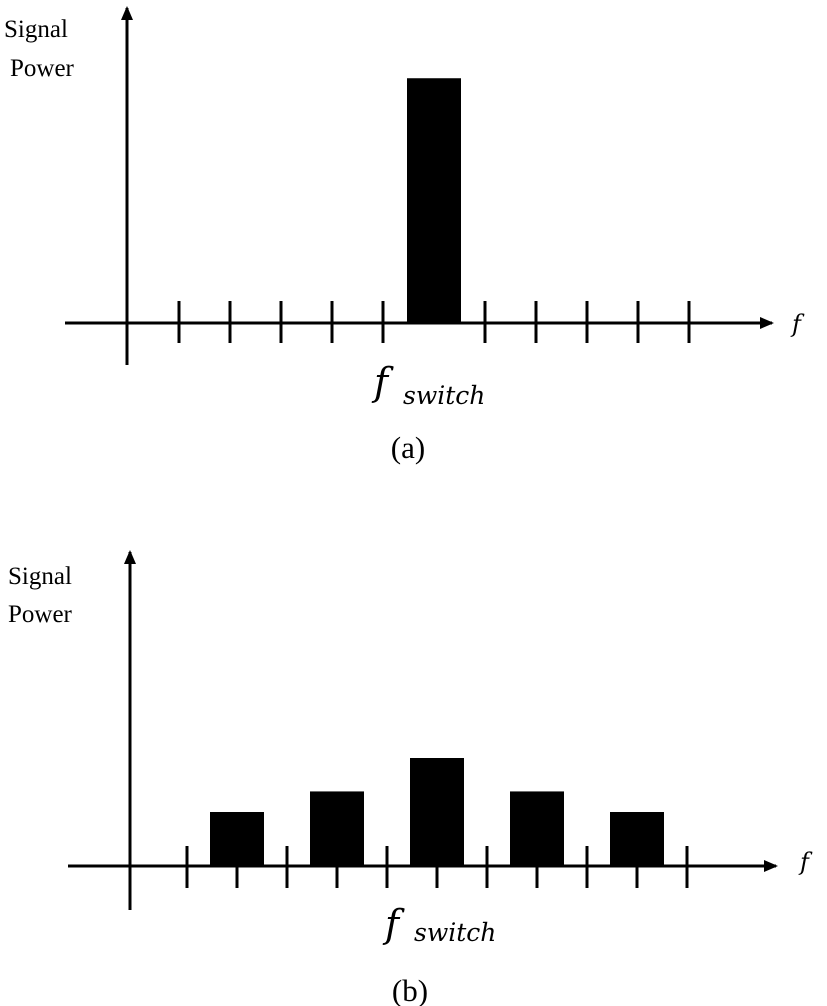  What do you see at coordinates (408, 447) in the screenshot?
I see `caption-a: (a)` at bounding box center [408, 447].